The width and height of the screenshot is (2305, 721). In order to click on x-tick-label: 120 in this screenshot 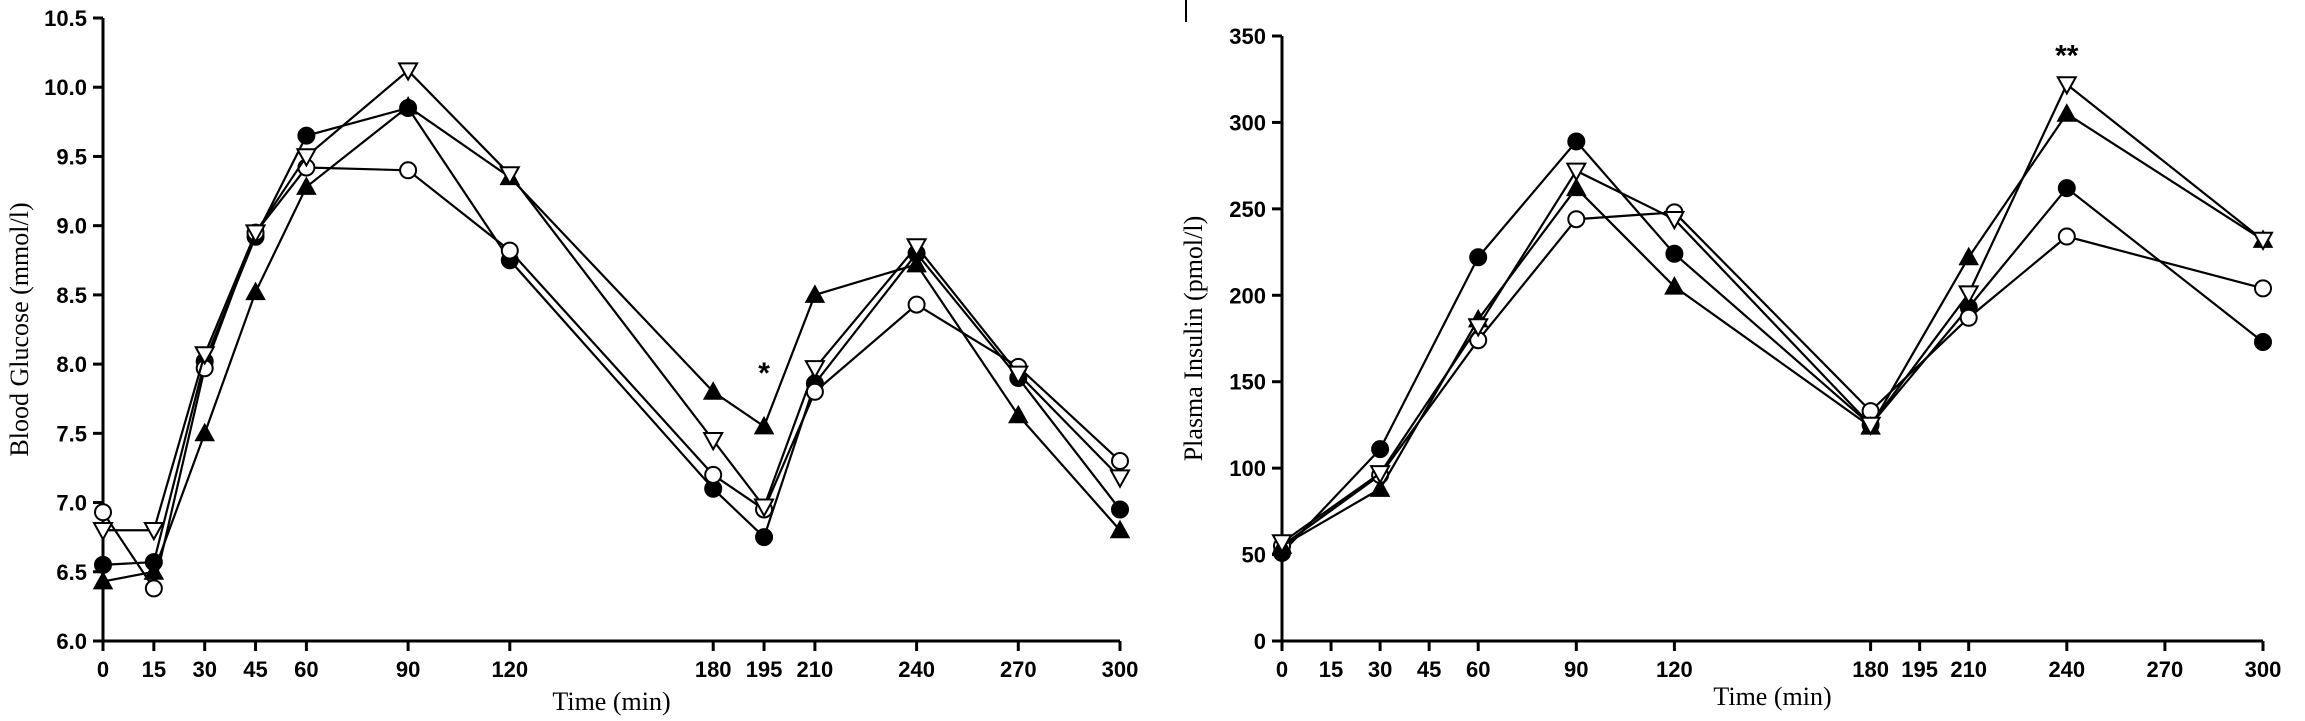, I will do `click(1674, 669)`.